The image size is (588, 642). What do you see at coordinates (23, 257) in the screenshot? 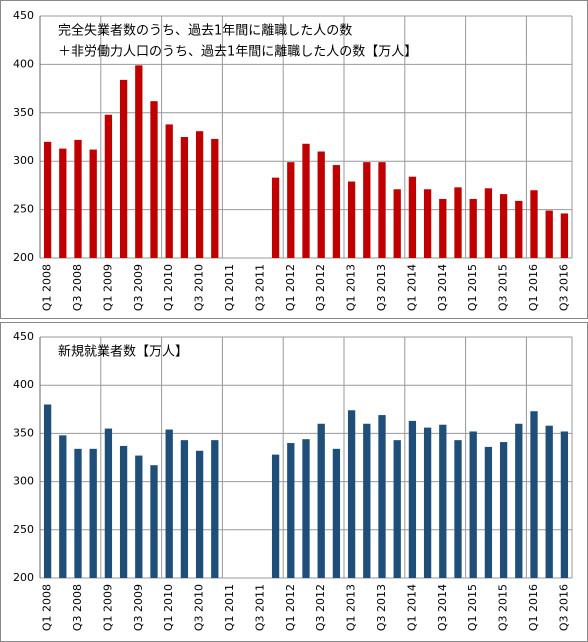
I see `y-tick-label: 200` at bounding box center [23, 257].